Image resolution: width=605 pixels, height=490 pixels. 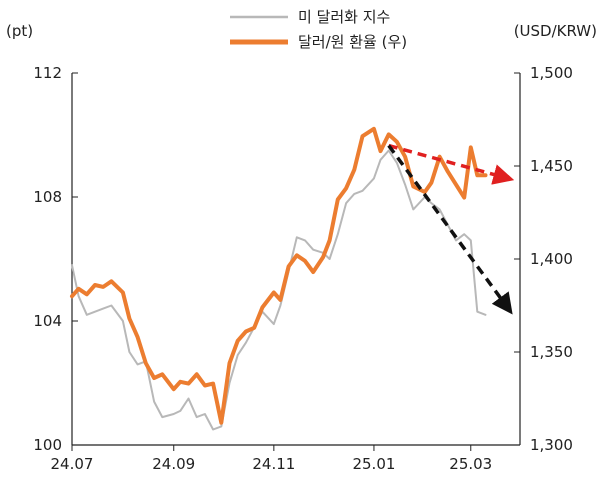 What do you see at coordinates (373, 464) in the screenshot?
I see `x-tick-label: 25.01` at bounding box center [373, 464].